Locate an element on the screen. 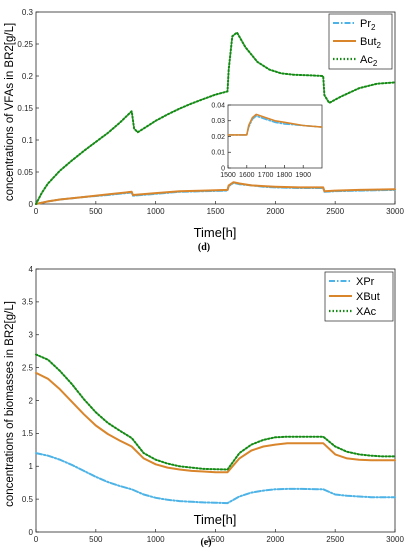 The width and height of the screenshot is (409, 550). inset-plot-area is located at coordinates (275, 136).